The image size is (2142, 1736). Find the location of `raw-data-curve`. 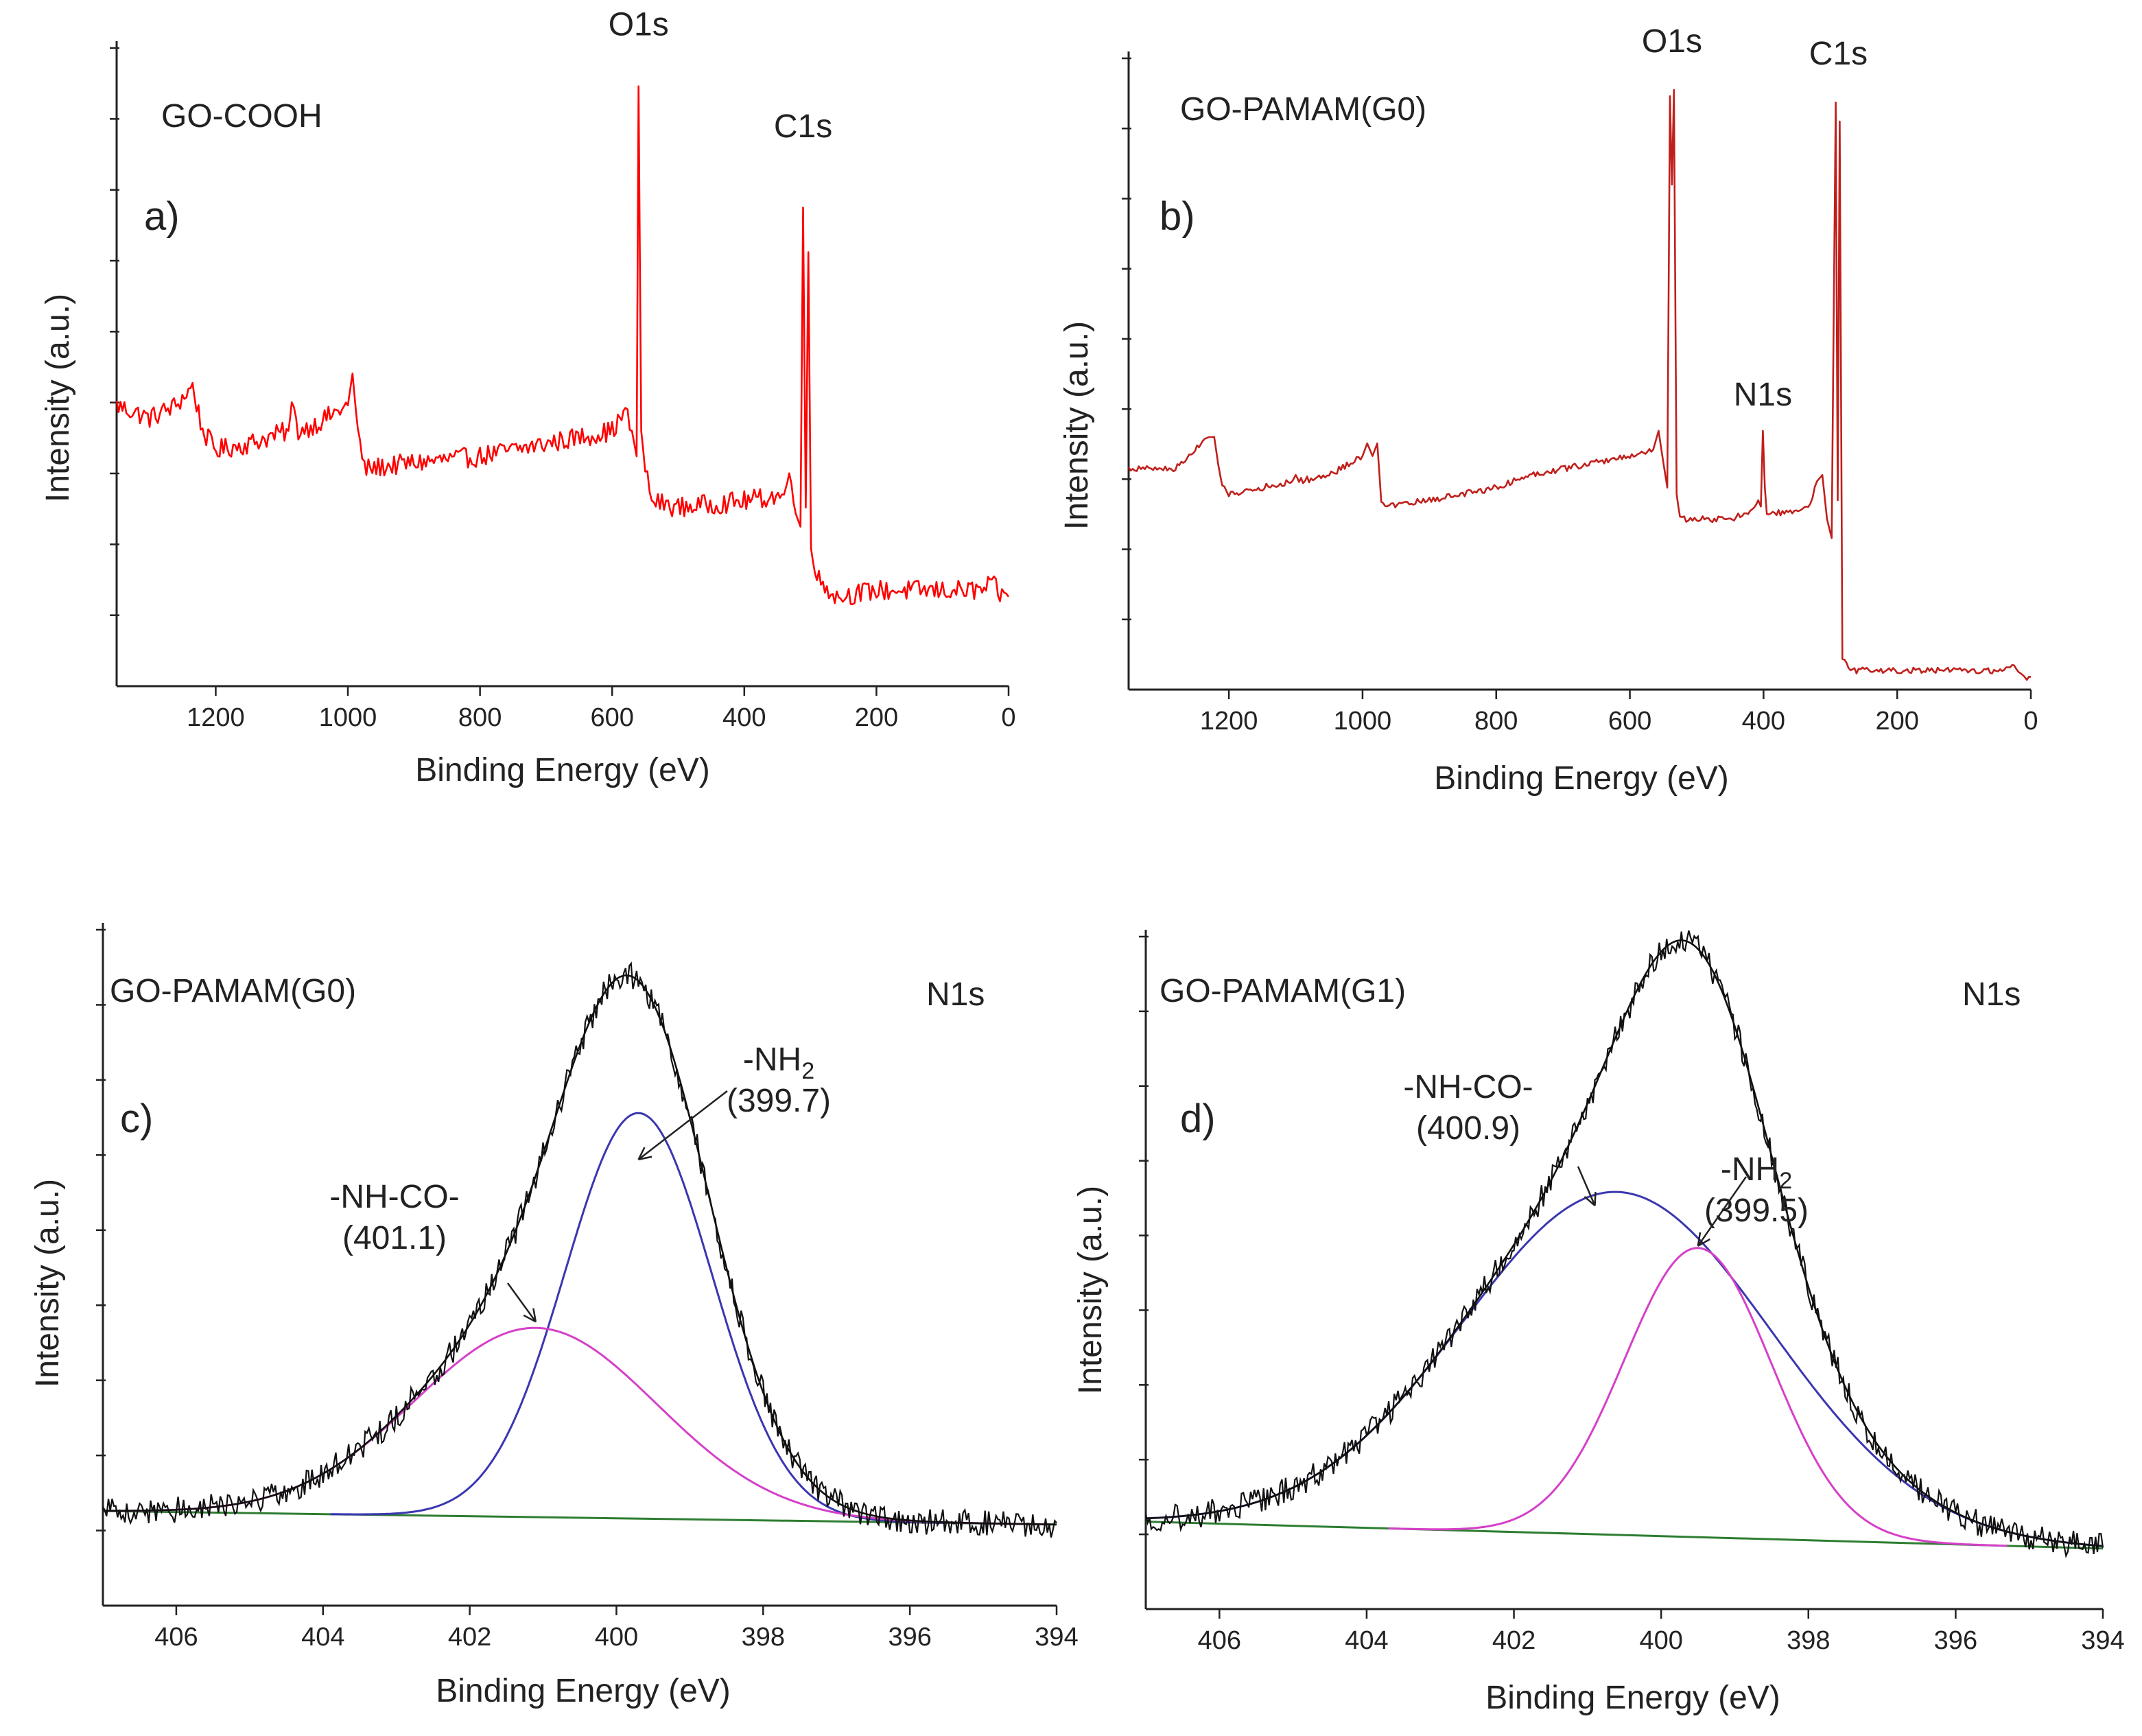

raw-data-curve is located at coordinates (579, 1250).